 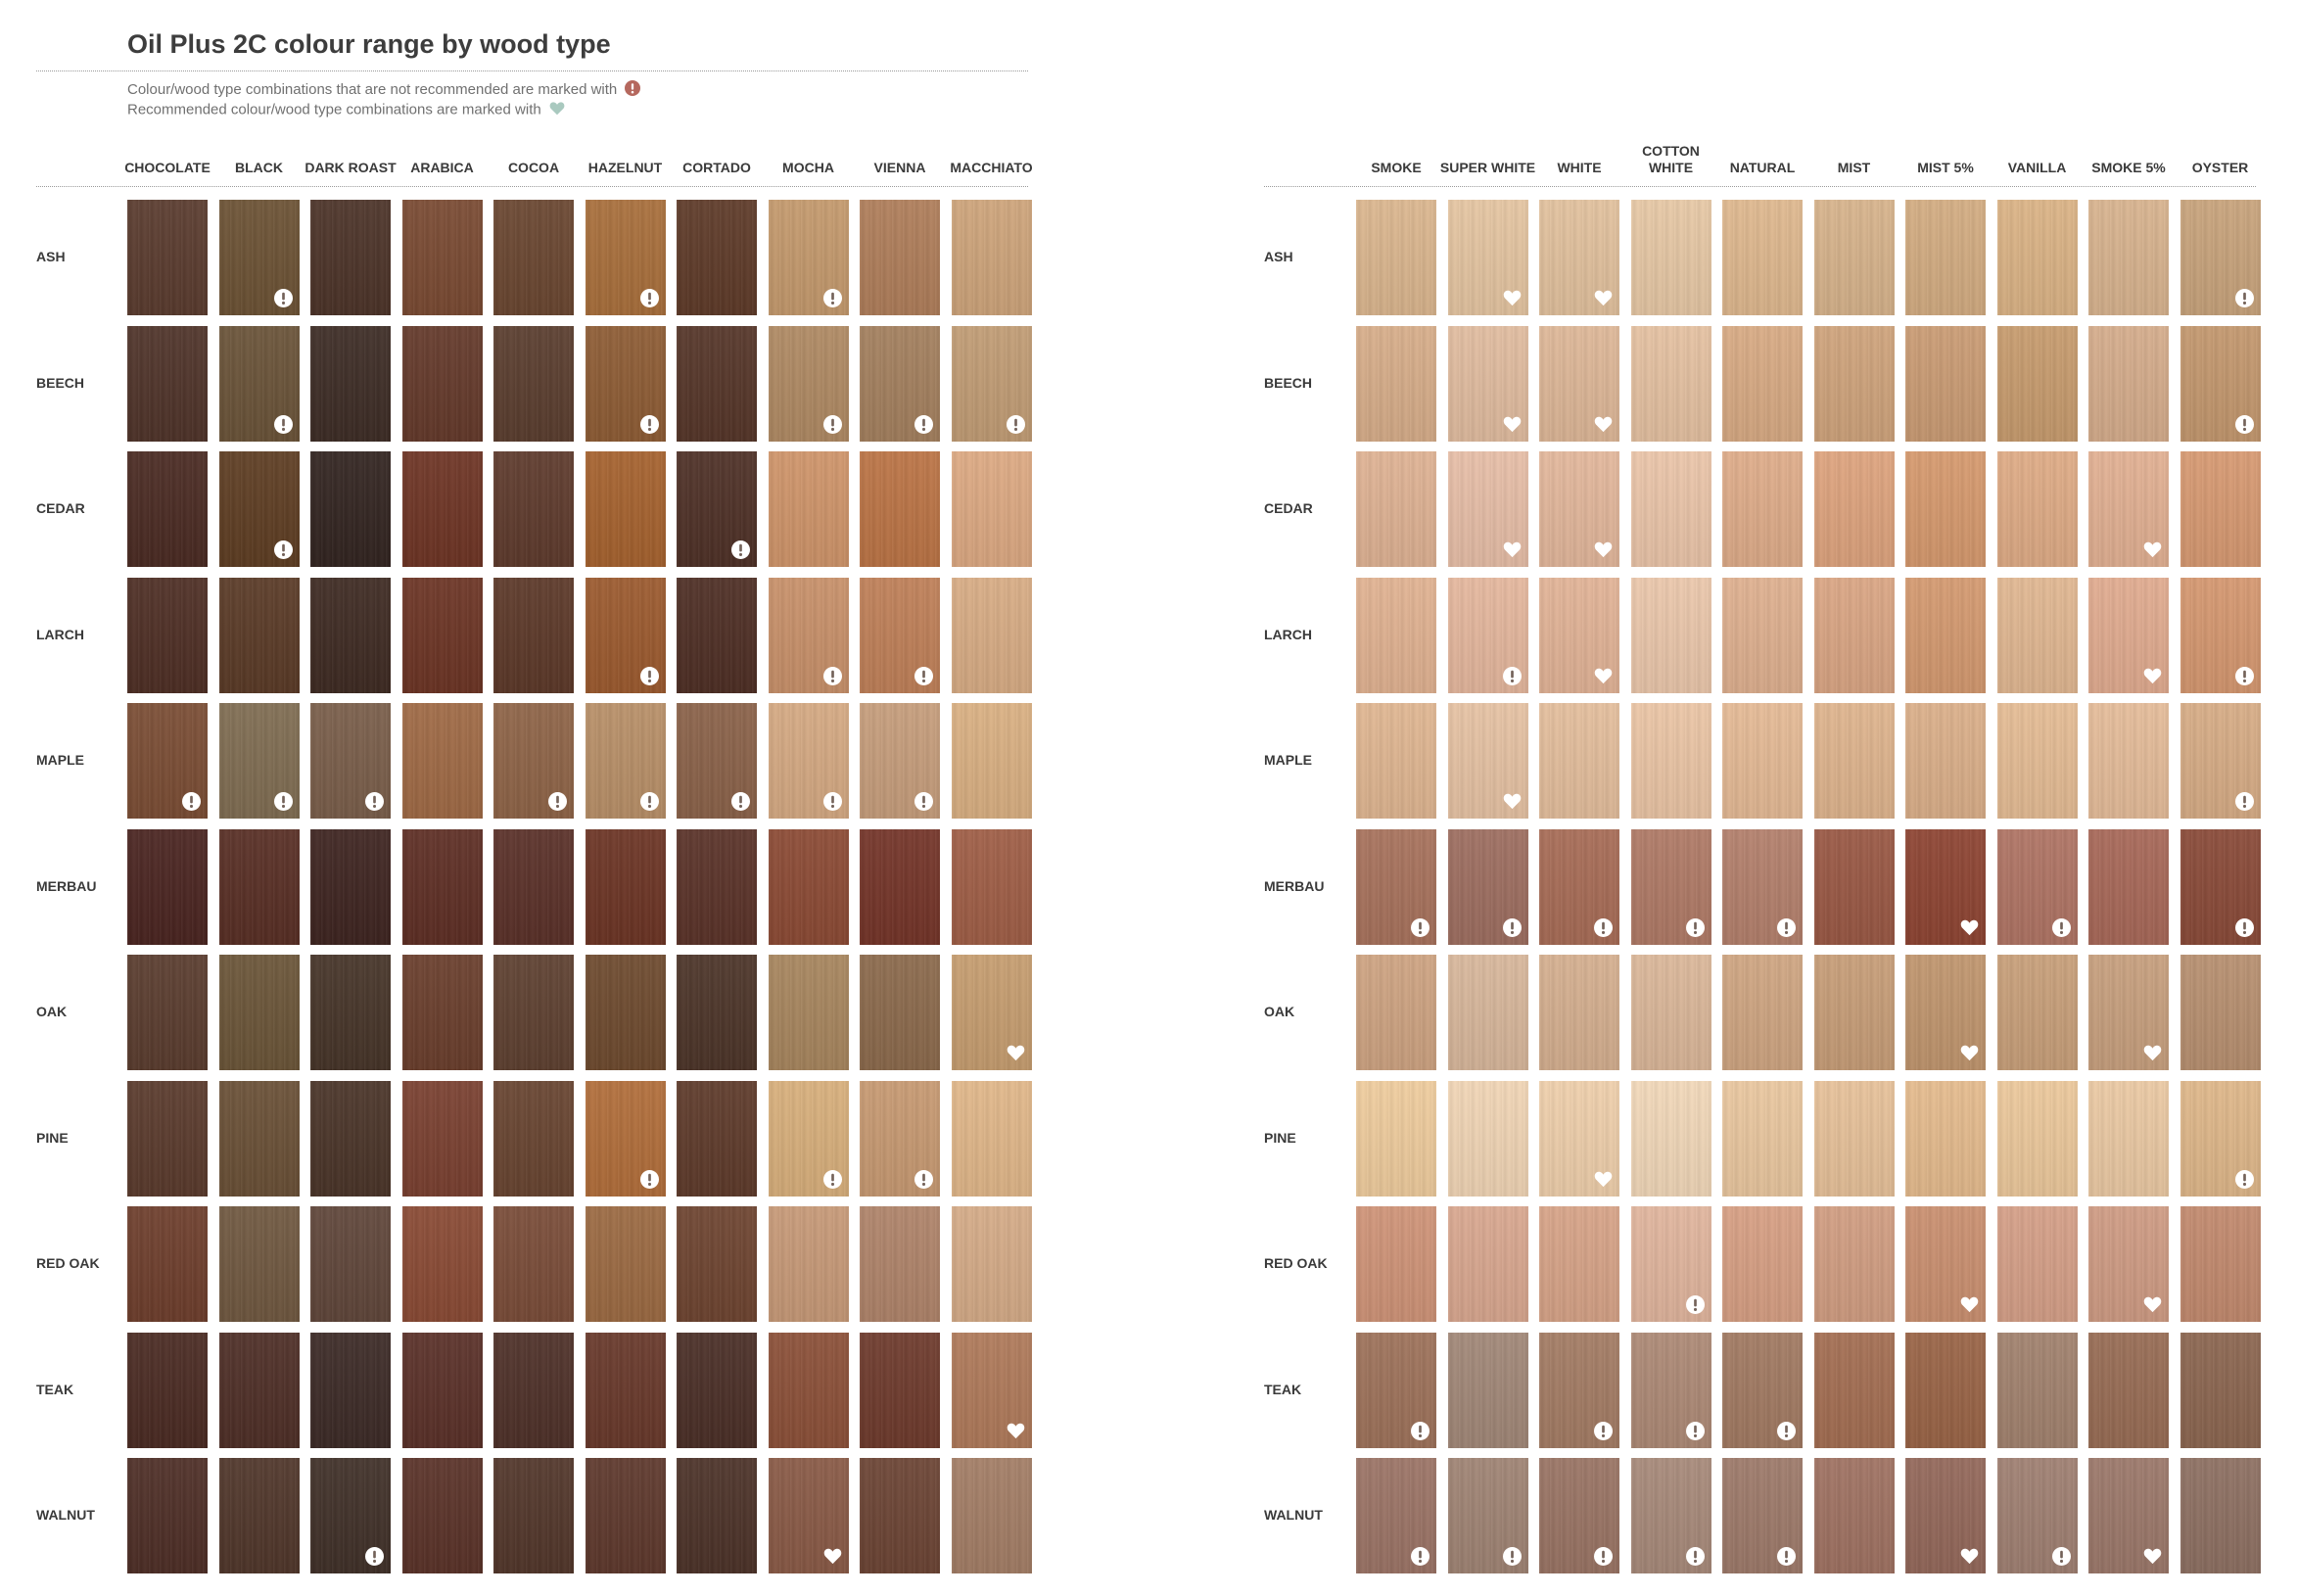 What do you see at coordinates (2037, 167) in the screenshot?
I see `column-header-label: VANILLA` at bounding box center [2037, 167].